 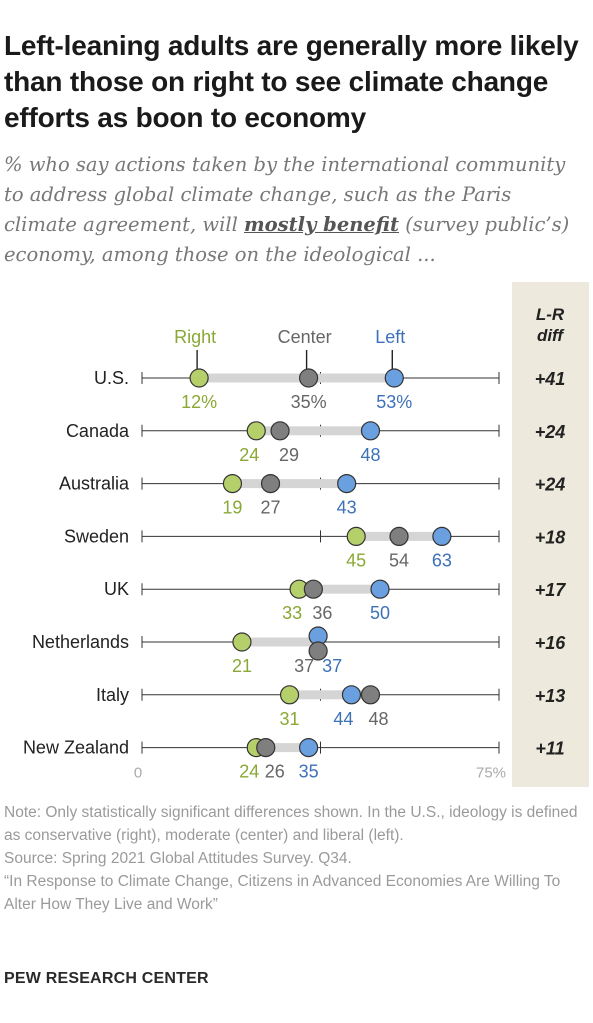 I want to click on value-label-center: 54, so click(x=399, y=560).